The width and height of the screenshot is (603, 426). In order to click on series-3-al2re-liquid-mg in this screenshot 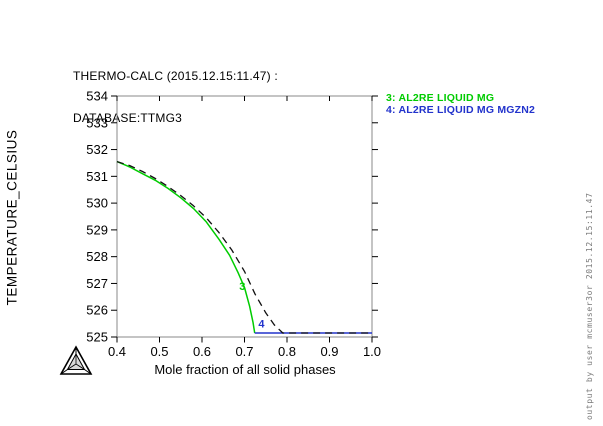, I will do `click(186, 247)`.